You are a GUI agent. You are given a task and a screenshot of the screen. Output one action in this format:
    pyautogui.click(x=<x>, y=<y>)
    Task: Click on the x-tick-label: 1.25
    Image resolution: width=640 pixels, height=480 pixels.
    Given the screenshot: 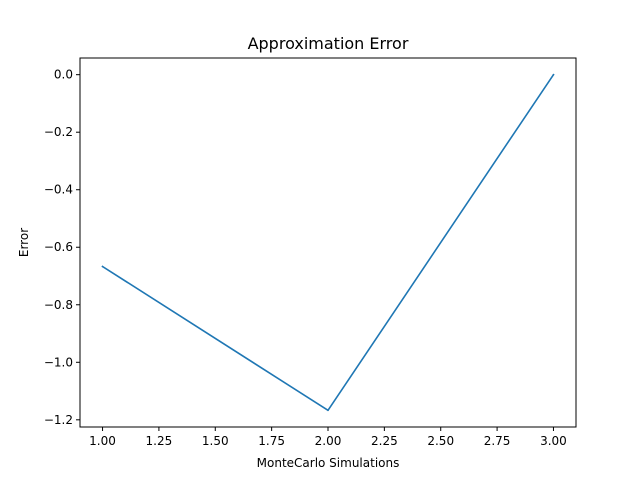 What is the action you would take?
    pyautogui.click(x=159, y=441)
    